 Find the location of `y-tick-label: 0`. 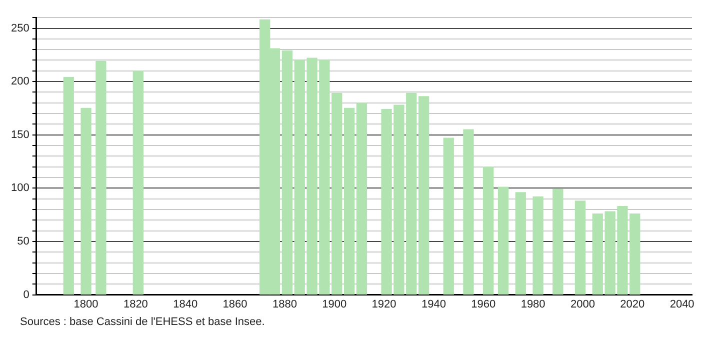

y-tick-label: 0 is located at coordinates (26, 294).